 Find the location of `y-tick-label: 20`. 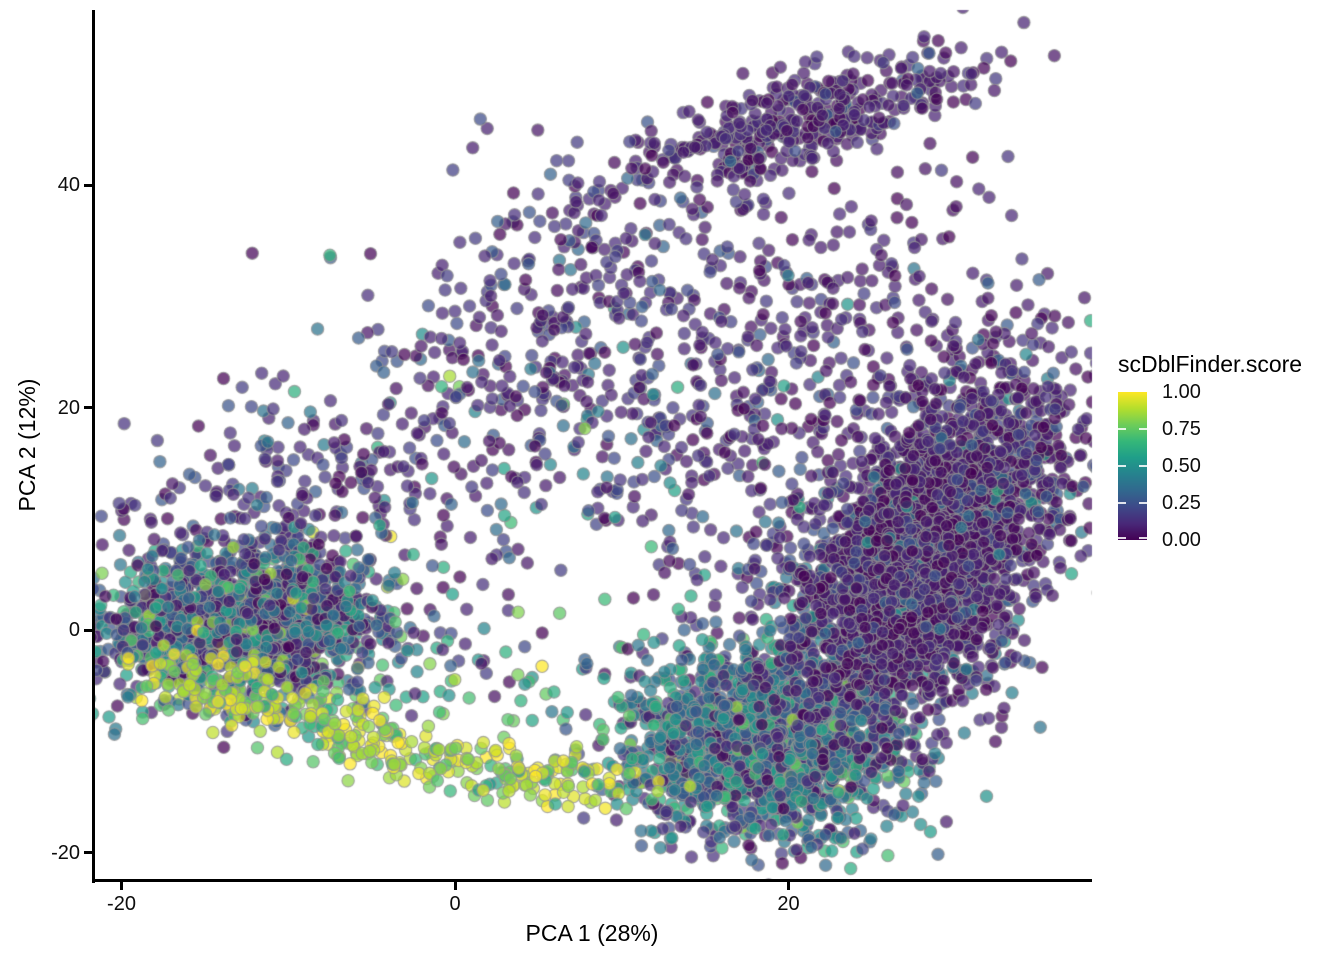

y-tick-label: 20 is located at coordinates (68, 407).